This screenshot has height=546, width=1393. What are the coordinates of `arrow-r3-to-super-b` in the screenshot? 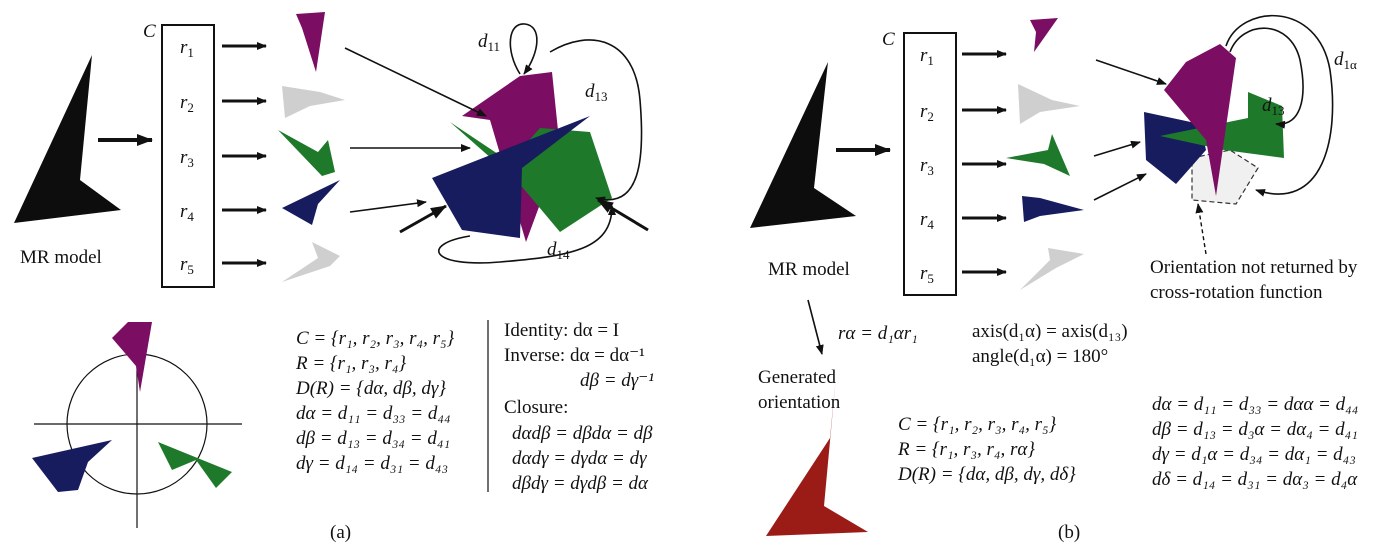 It's located at (1117, 148).